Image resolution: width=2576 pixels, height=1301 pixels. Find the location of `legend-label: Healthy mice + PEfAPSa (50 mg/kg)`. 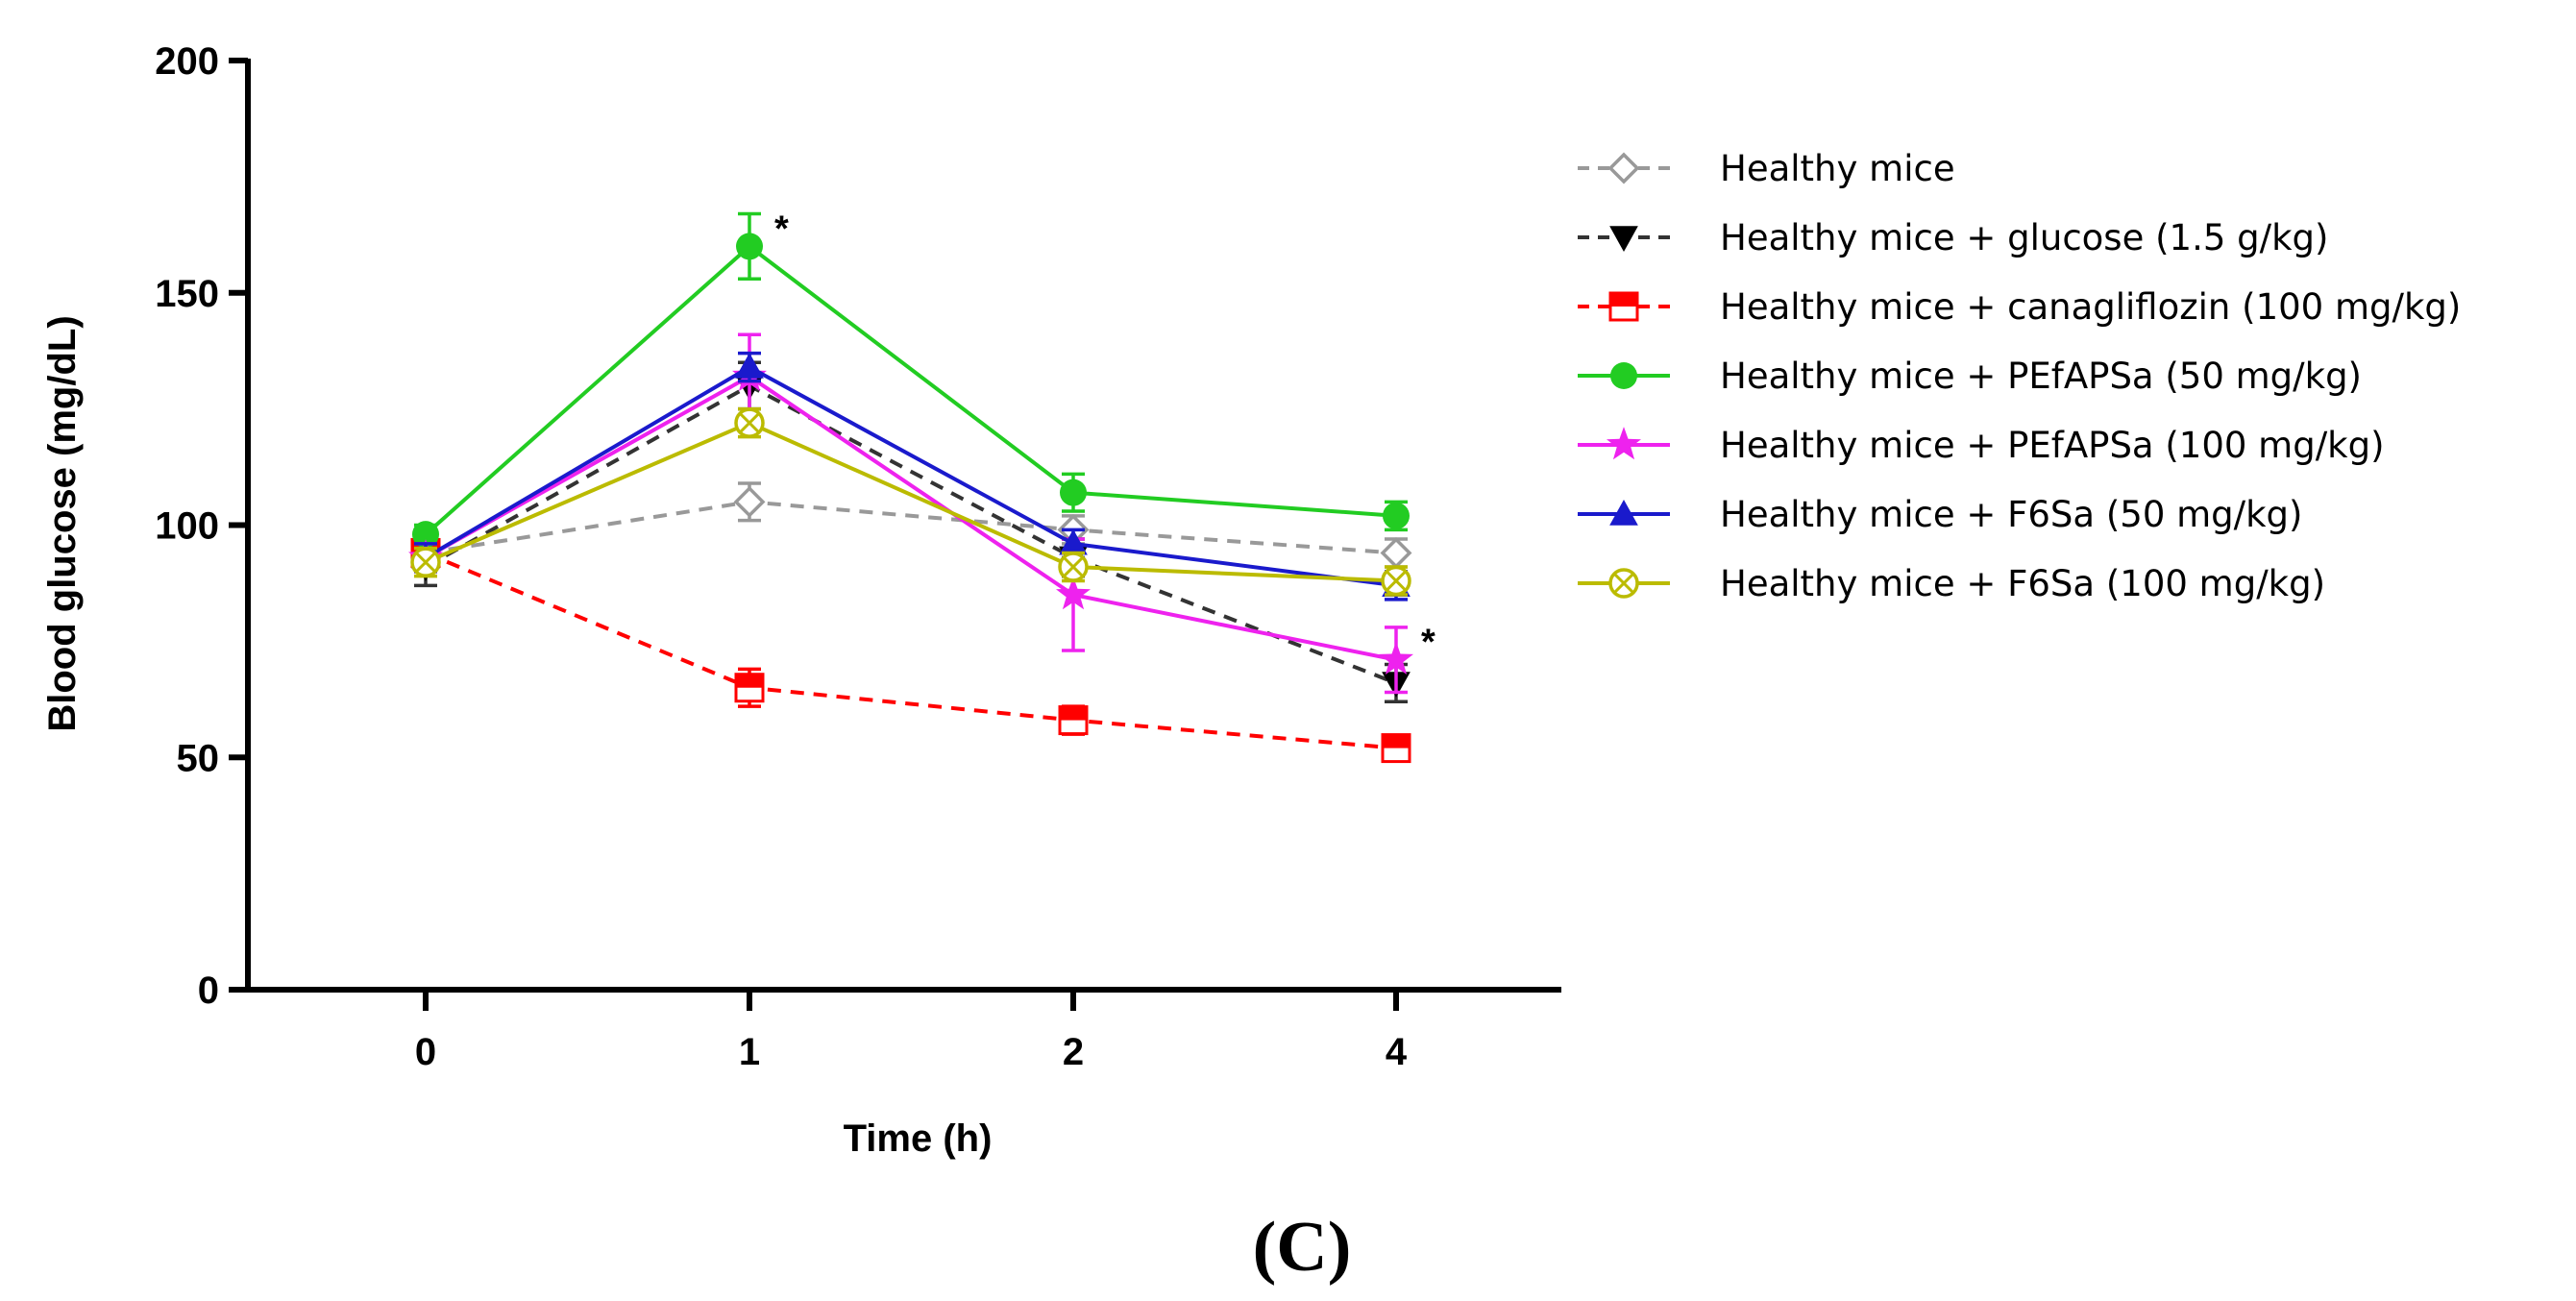

legend-label: Healthy mice + PEfAPSa (50 mg/kg) is located at coordinates (2041, 376).